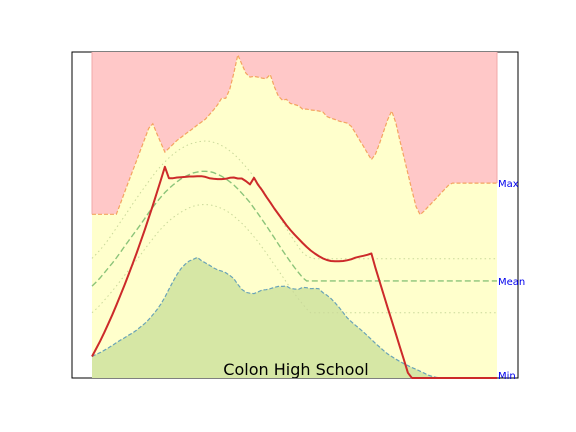  I want to click on right-label-mean: Mean, so click(511, 282).